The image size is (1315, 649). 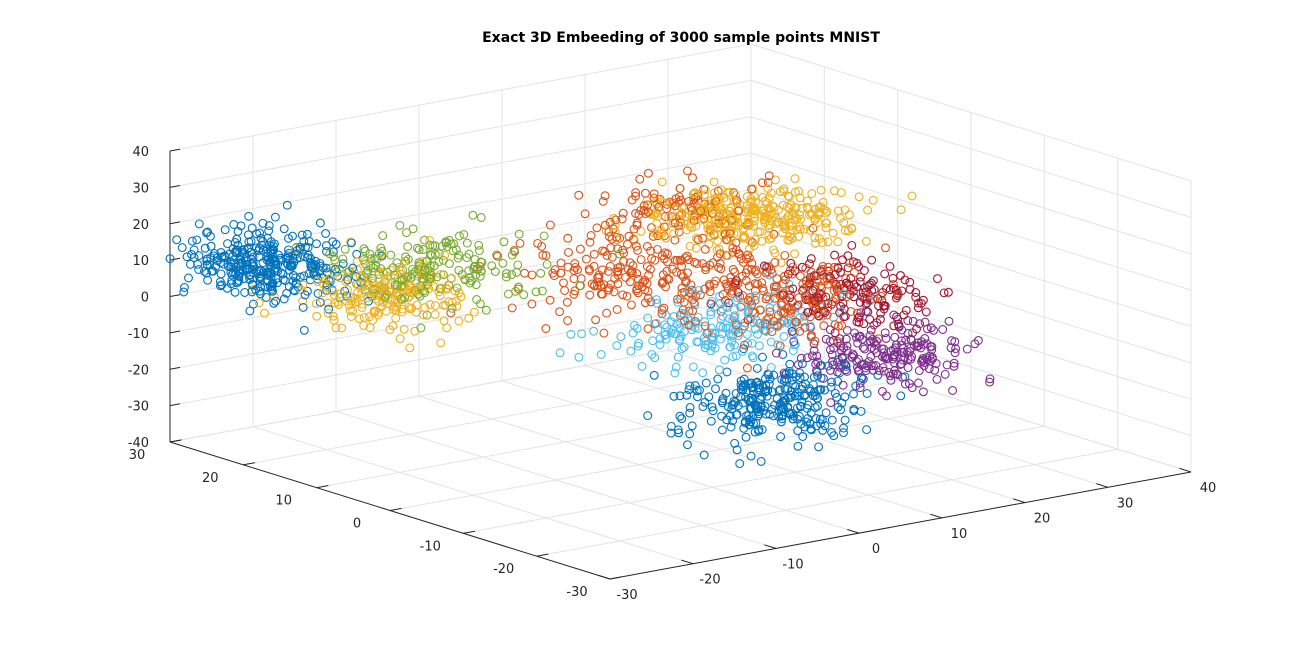 I want to click on x-tick-mark, so click(x=1019, y=501).